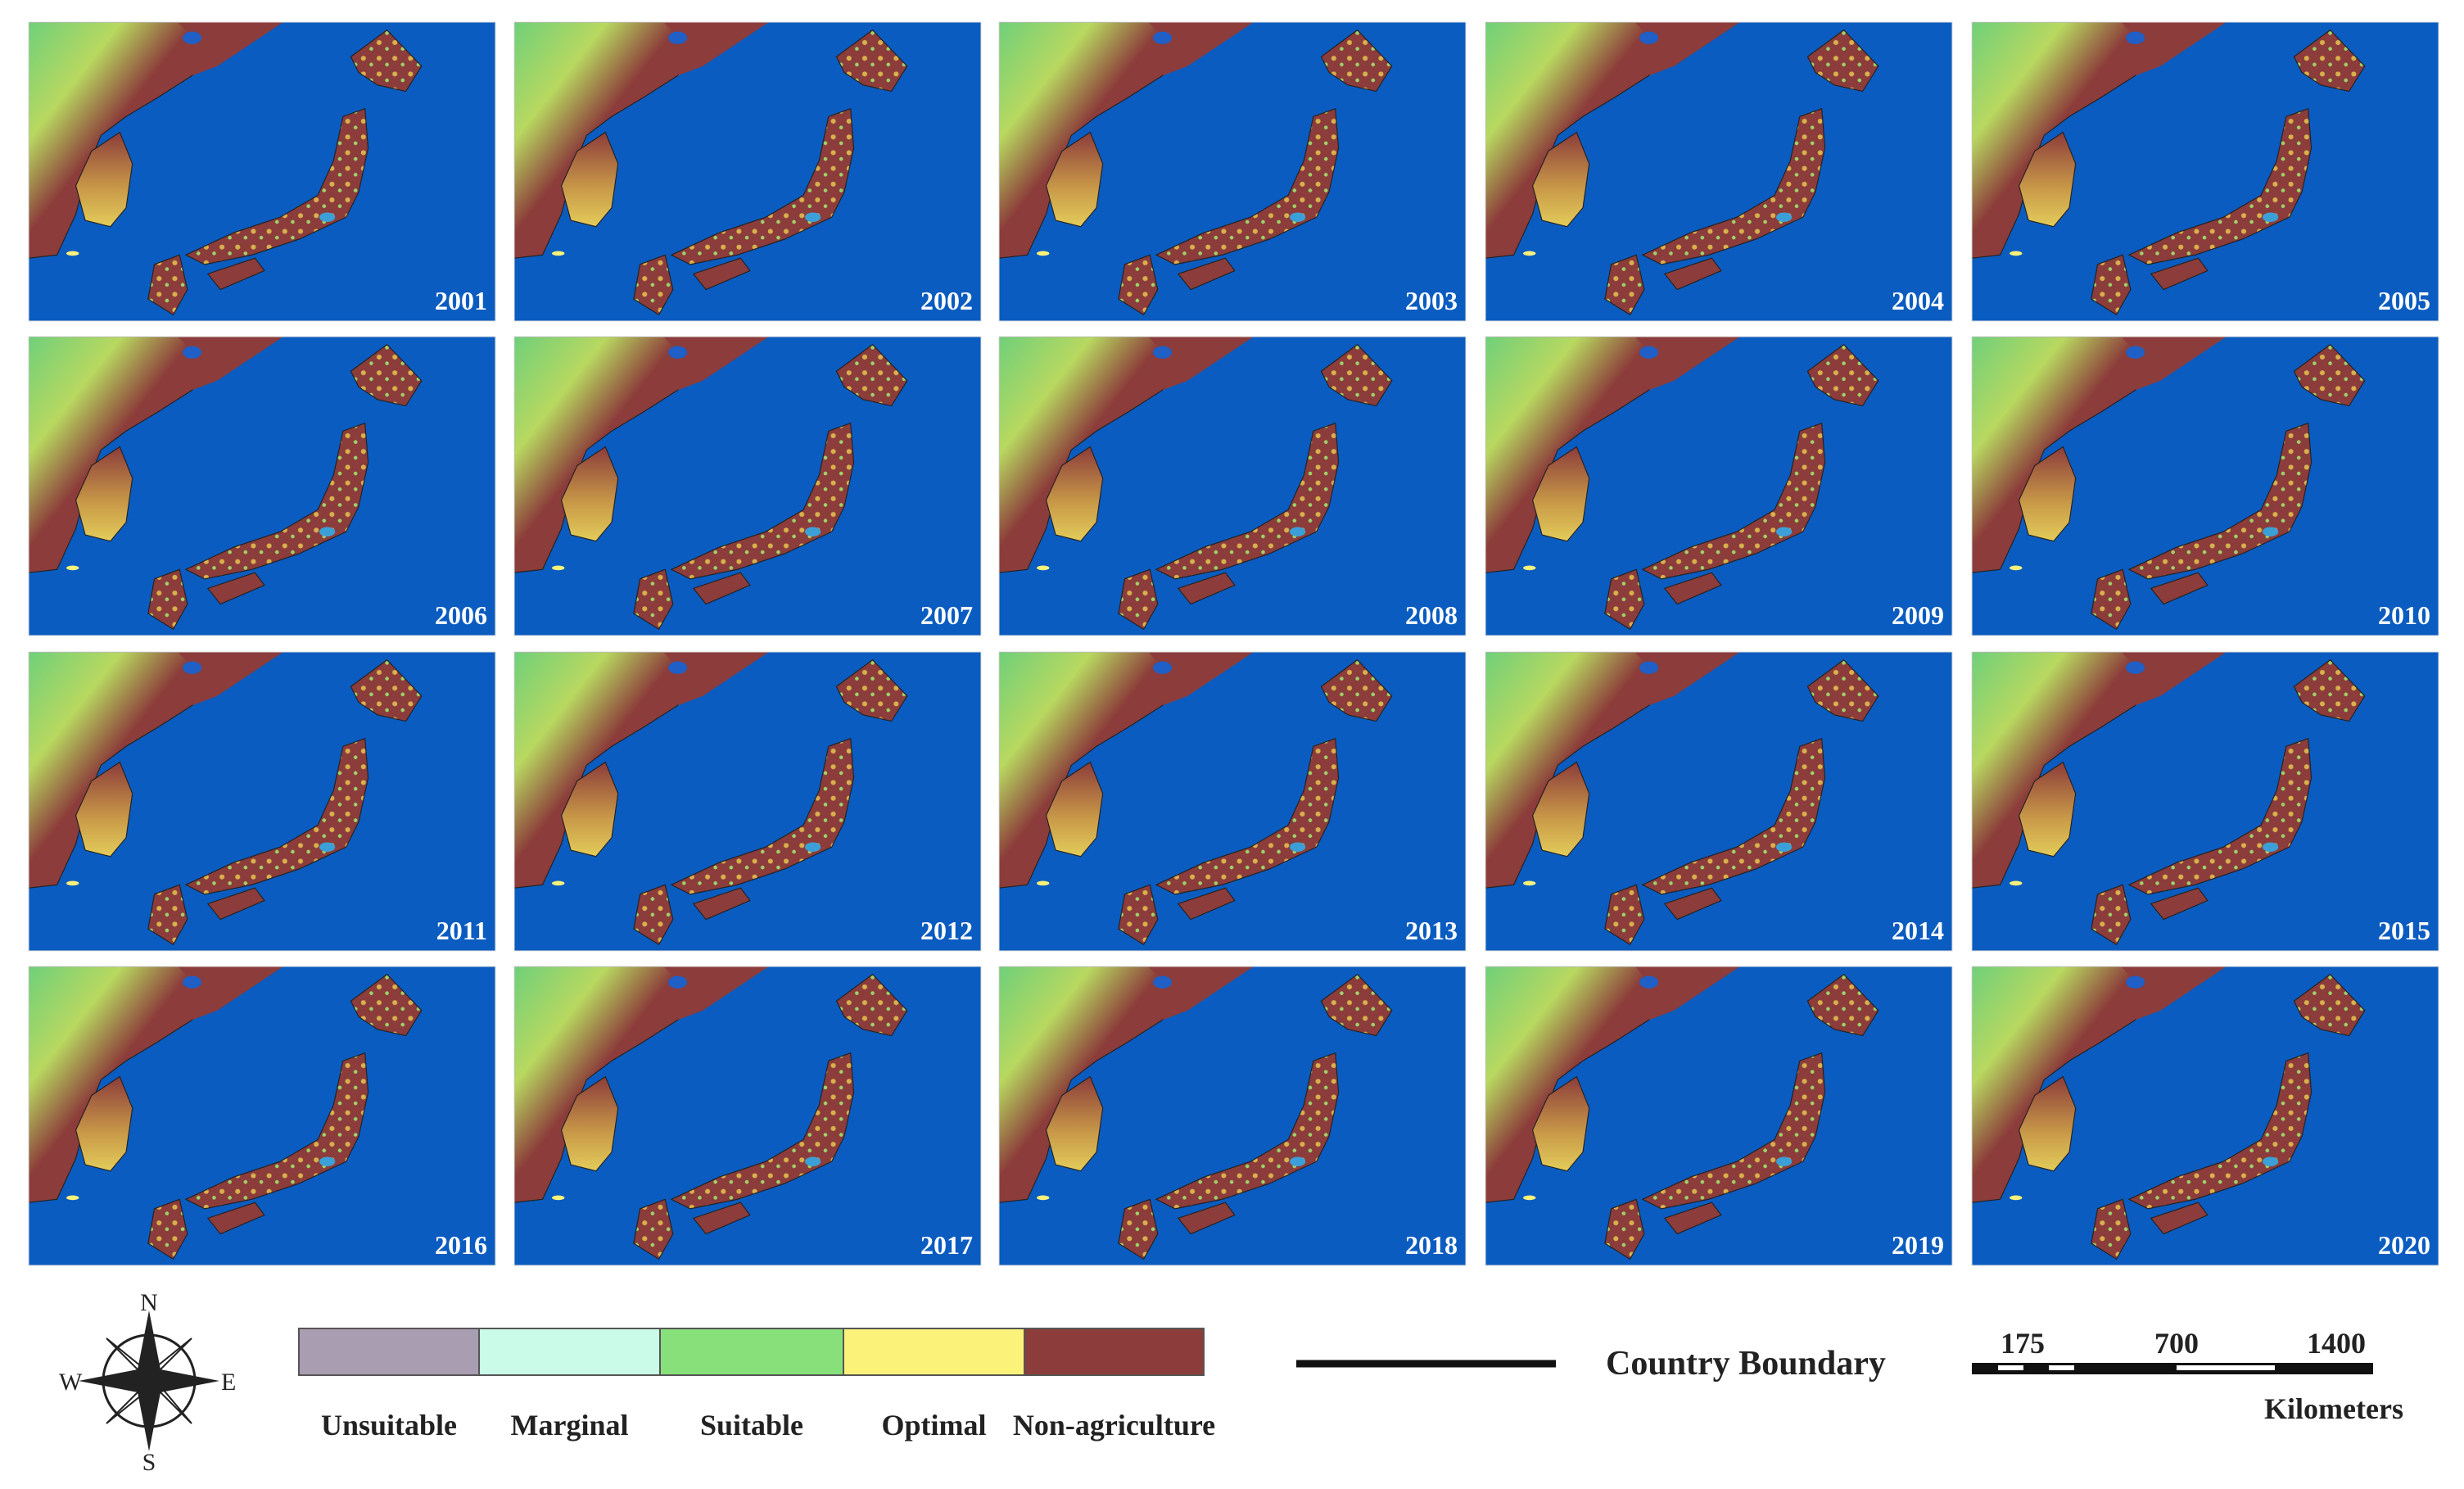 Image resolution: width=2464 pixels, height=1489 pixels. Describe the element at coordinates (389, 1425) in the screenshot. I see `legend-label: Unsuitable` at that location.